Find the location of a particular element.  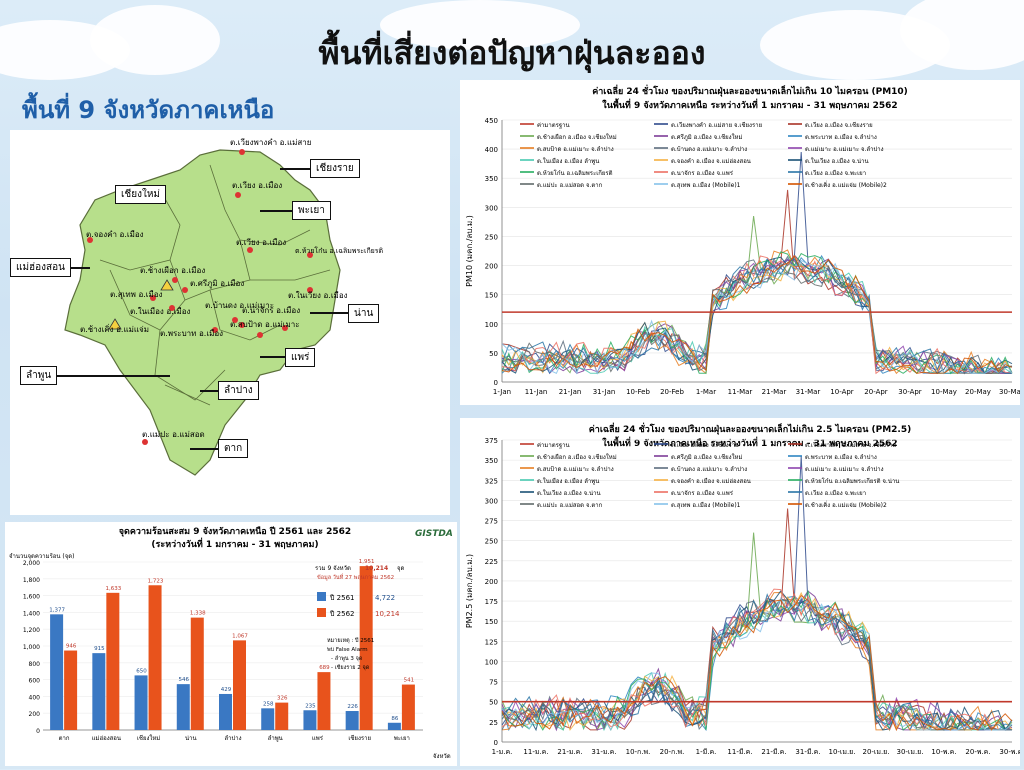

legend-label: ต.ช้างเผือก อ.เมือง จ.เชียงใหม่ is located at coordinates (577, 137).